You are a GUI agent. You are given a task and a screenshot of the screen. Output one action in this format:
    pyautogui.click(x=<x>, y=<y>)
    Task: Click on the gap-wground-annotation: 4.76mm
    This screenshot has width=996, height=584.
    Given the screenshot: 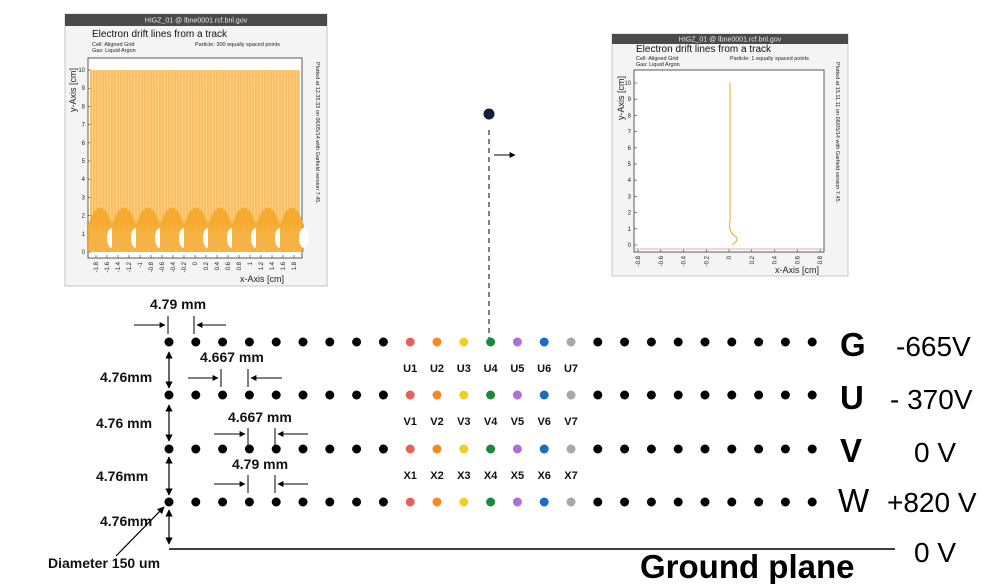 What is the action you would take?
    pyautogui.click(x=136, y=527)
    